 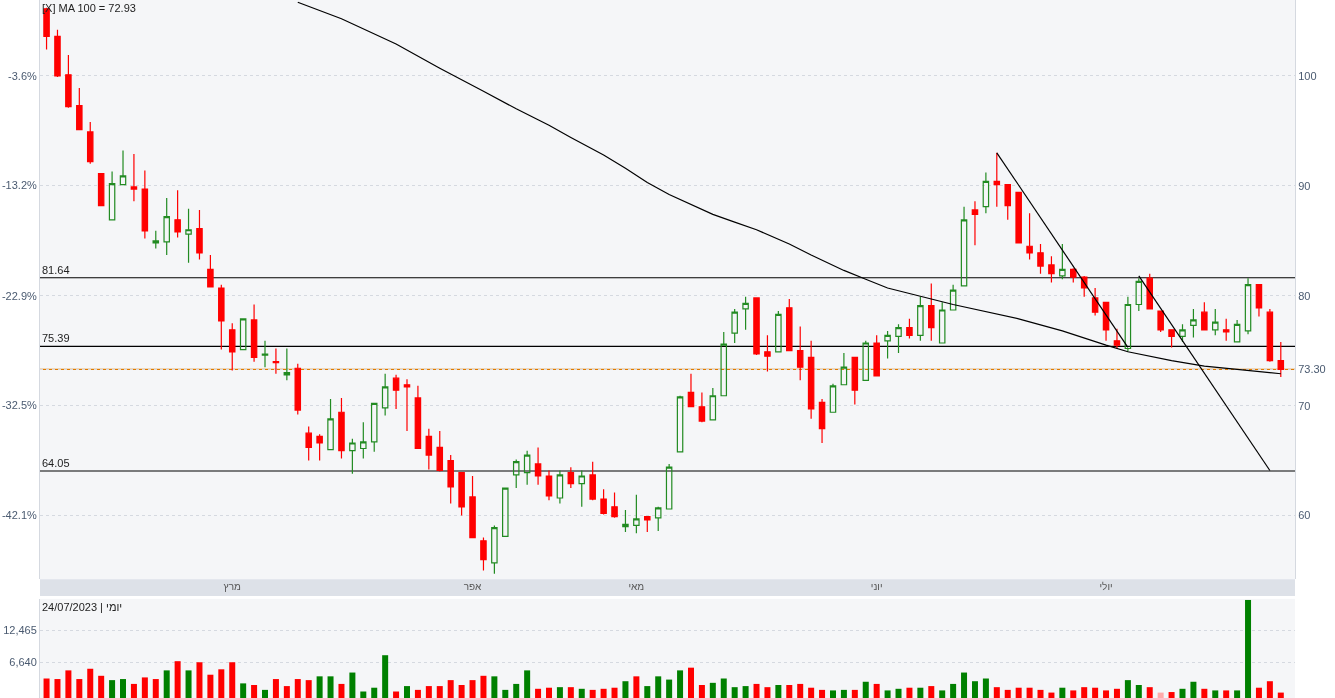 What do you see at coordinates (23, 661) in the screenshot?
I see `y-tick-label: 6,640` at bounding box center [23, 661].